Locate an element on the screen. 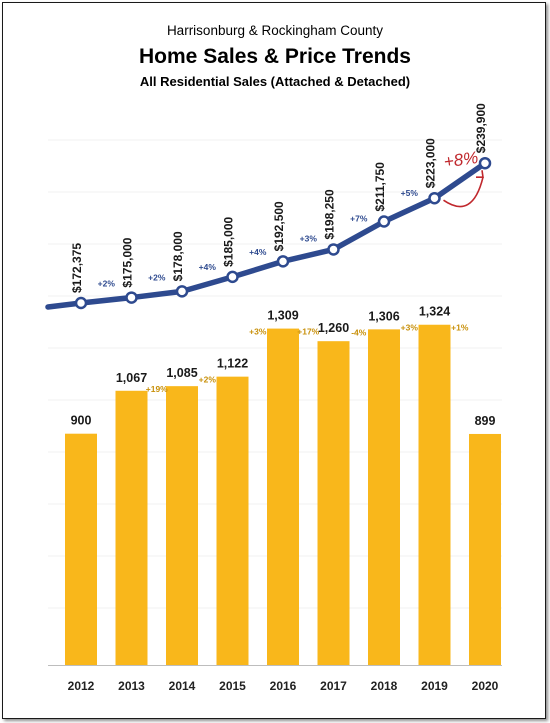 The image size is (550, 723). chart-title-line1: Harrisonburg & Rockingham County is located at coordinates (275, 30).